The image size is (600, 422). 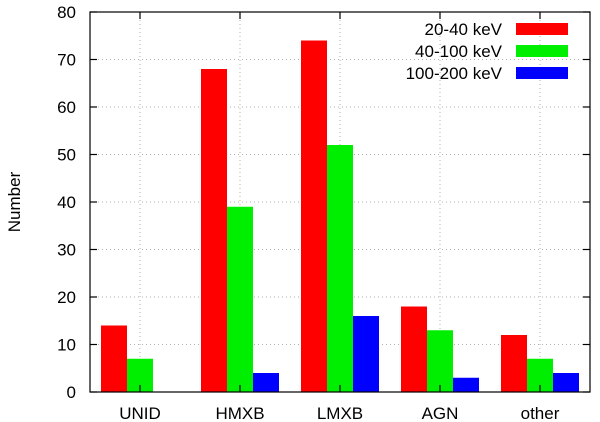 I want to click on legend: 20-40 keV 40-100 keV 100-200 keV, so click(x=487, y=51).